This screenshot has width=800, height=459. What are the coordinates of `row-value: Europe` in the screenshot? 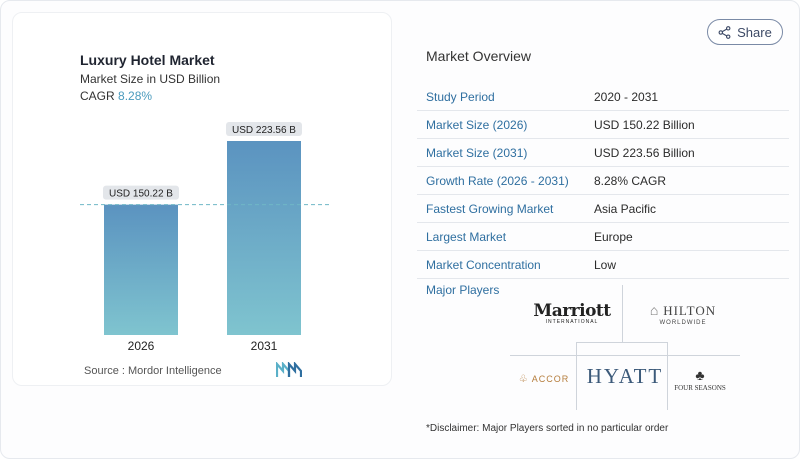 It's located at (613, 237).